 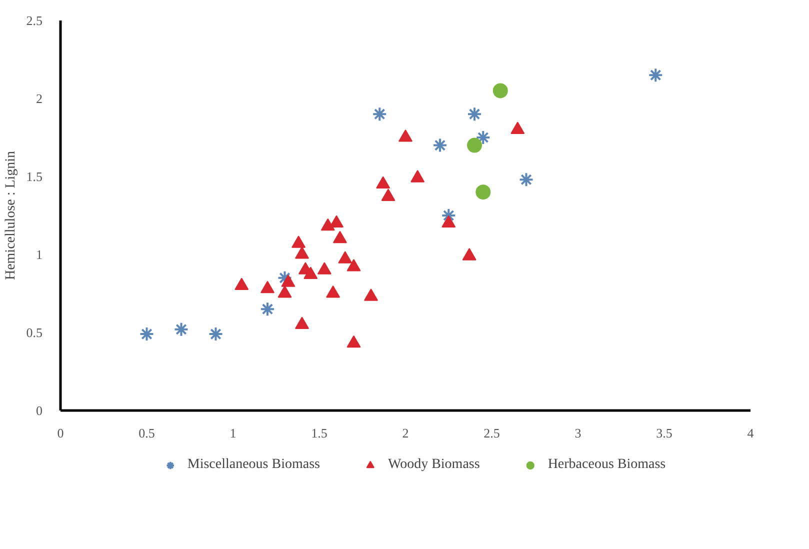 What do you see at coordinates (578, 433) in the screenshot?
I see `x-tick-label: 3` at bounding box center [578, 433].